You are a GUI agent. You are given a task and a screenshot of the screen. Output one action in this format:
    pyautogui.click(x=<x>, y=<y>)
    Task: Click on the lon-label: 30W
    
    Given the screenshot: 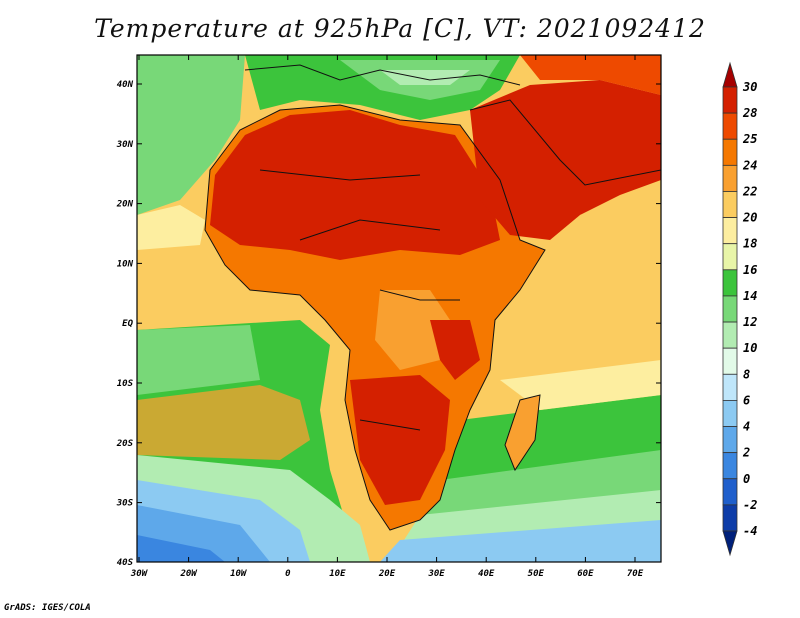 What is the action you would take?
    pyautogui.click(x=139, y=574)
    